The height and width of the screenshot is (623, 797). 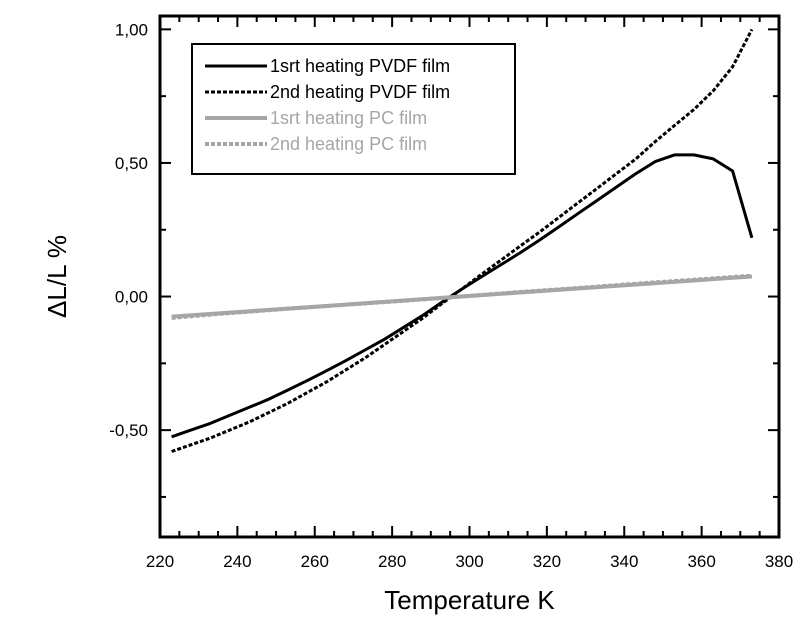 What do you see at coordinates (128, 230) in the screenshot?
I see `y-tick-labels: -0,50 0,00 0,50 1,00` at bounding box center [128, 230].